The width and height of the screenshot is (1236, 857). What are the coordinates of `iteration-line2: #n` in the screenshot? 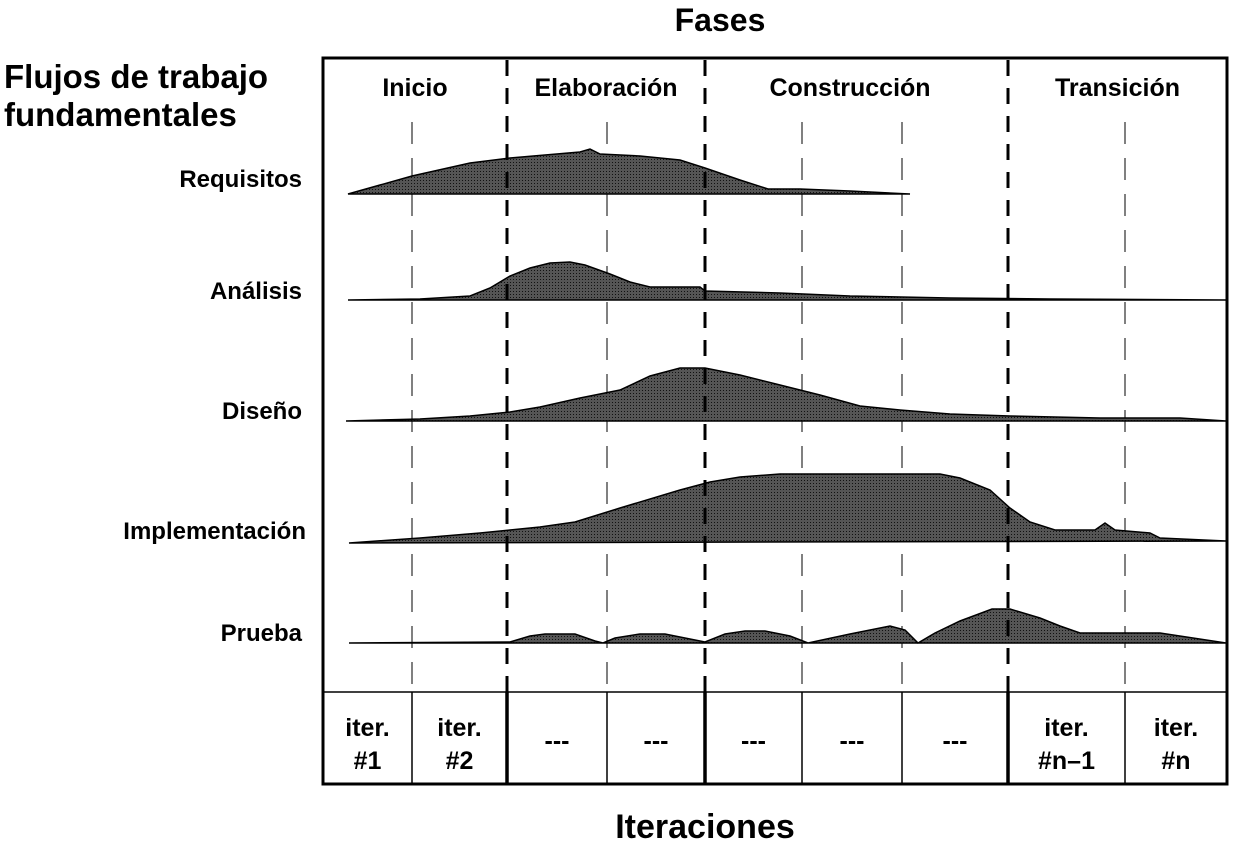 It's located at (1176, 761).